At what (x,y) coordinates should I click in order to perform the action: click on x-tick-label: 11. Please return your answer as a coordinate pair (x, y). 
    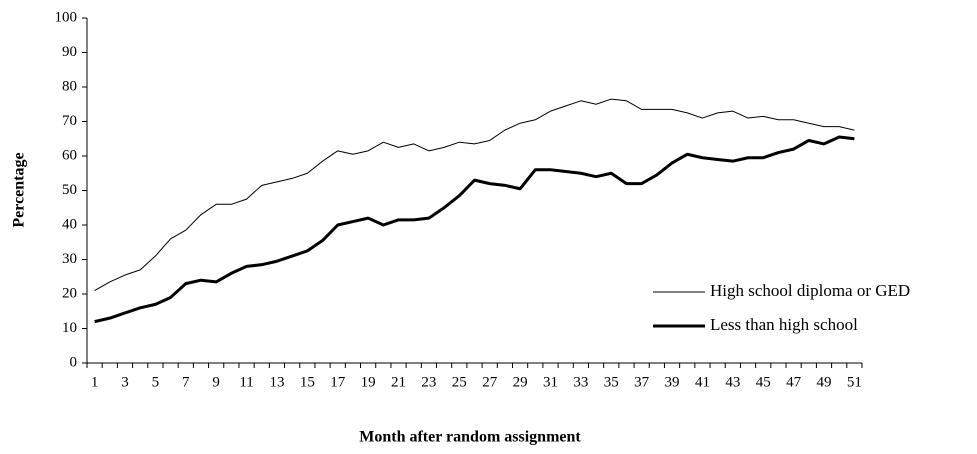
    Looking at the image, I should click on (246, 382).